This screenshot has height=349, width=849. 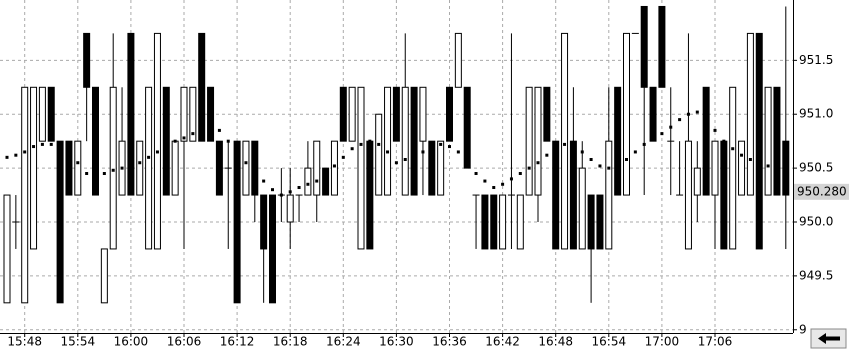 I want to click on x-tick-label: 16:48, so click(x=555, y=342).